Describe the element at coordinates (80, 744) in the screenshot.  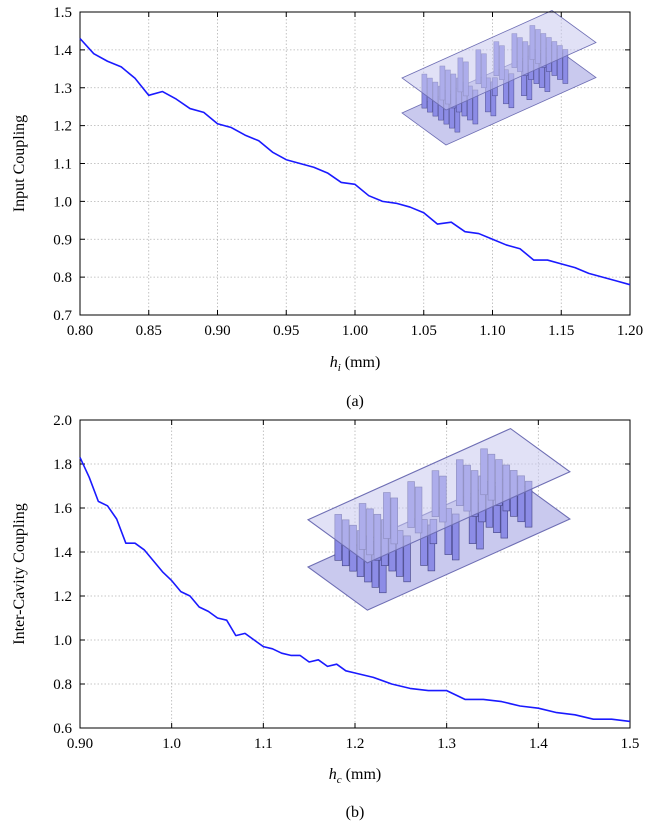
I see `x-tick-label-1-0: 0.90` at that location.